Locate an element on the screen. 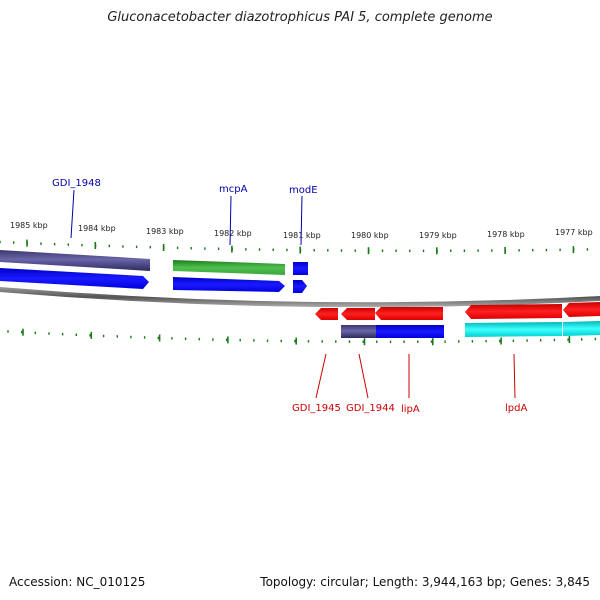  callout-line-mode is located at coordinates (301, 220).